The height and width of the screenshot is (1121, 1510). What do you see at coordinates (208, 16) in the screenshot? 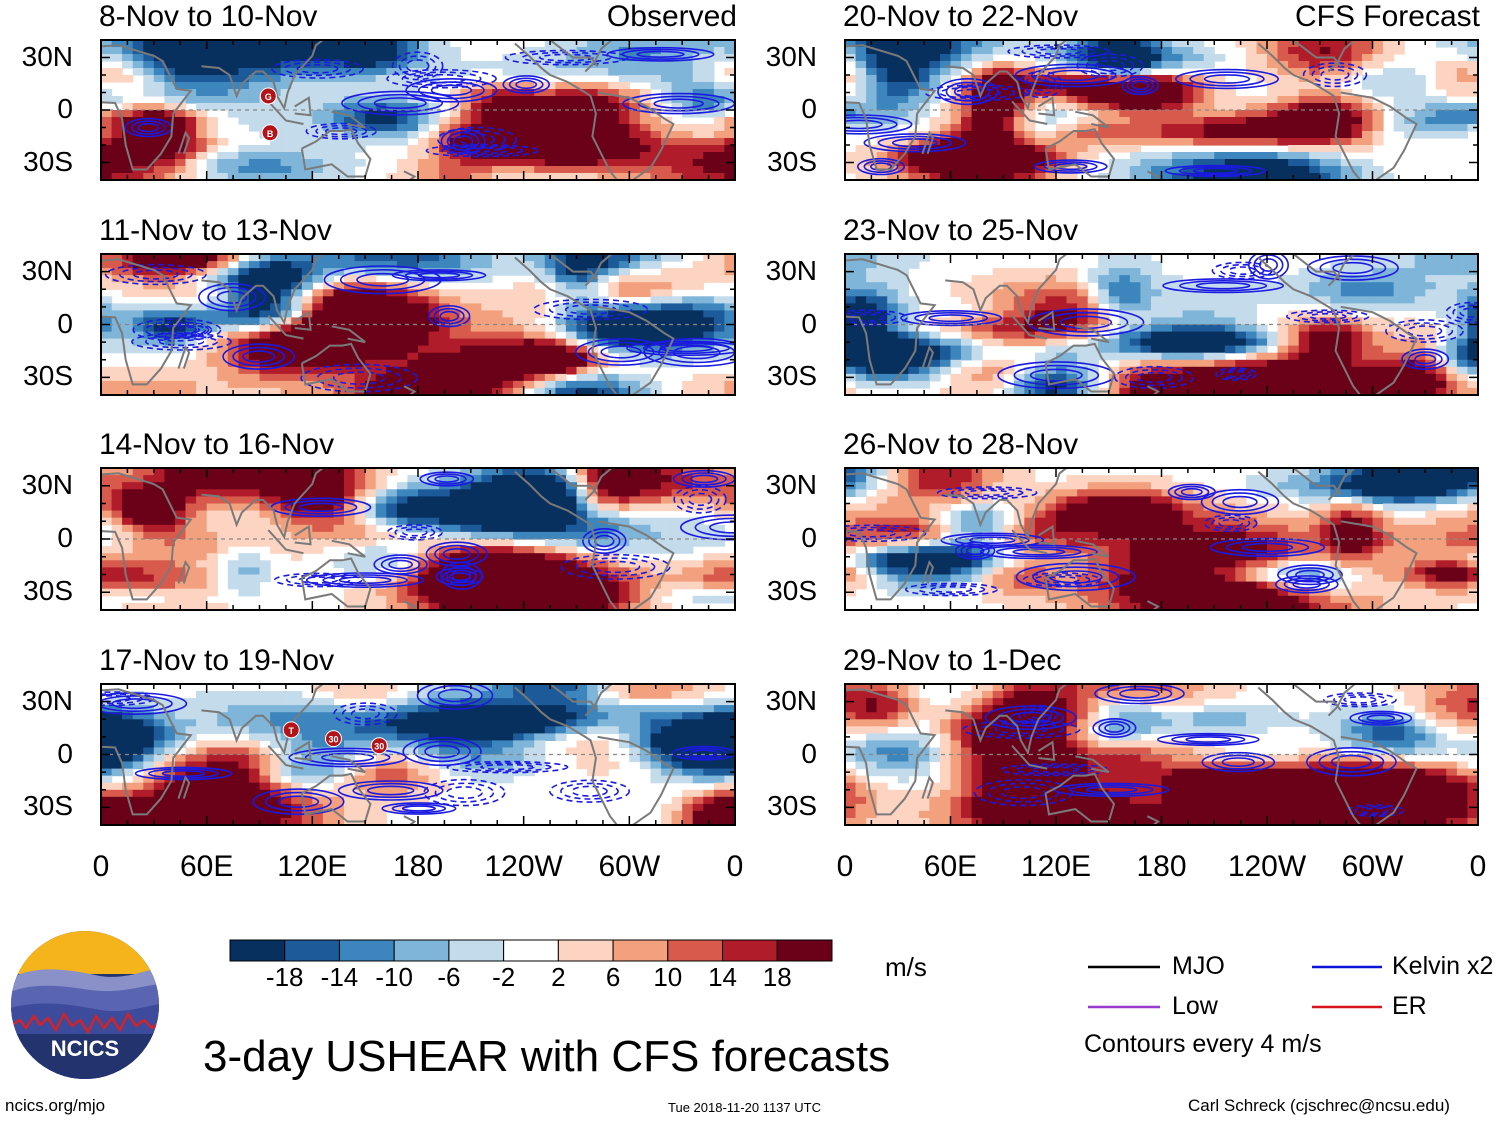
I see `panel-title: 8-Nov to 10-Nov` at bounding box center [208, 16].